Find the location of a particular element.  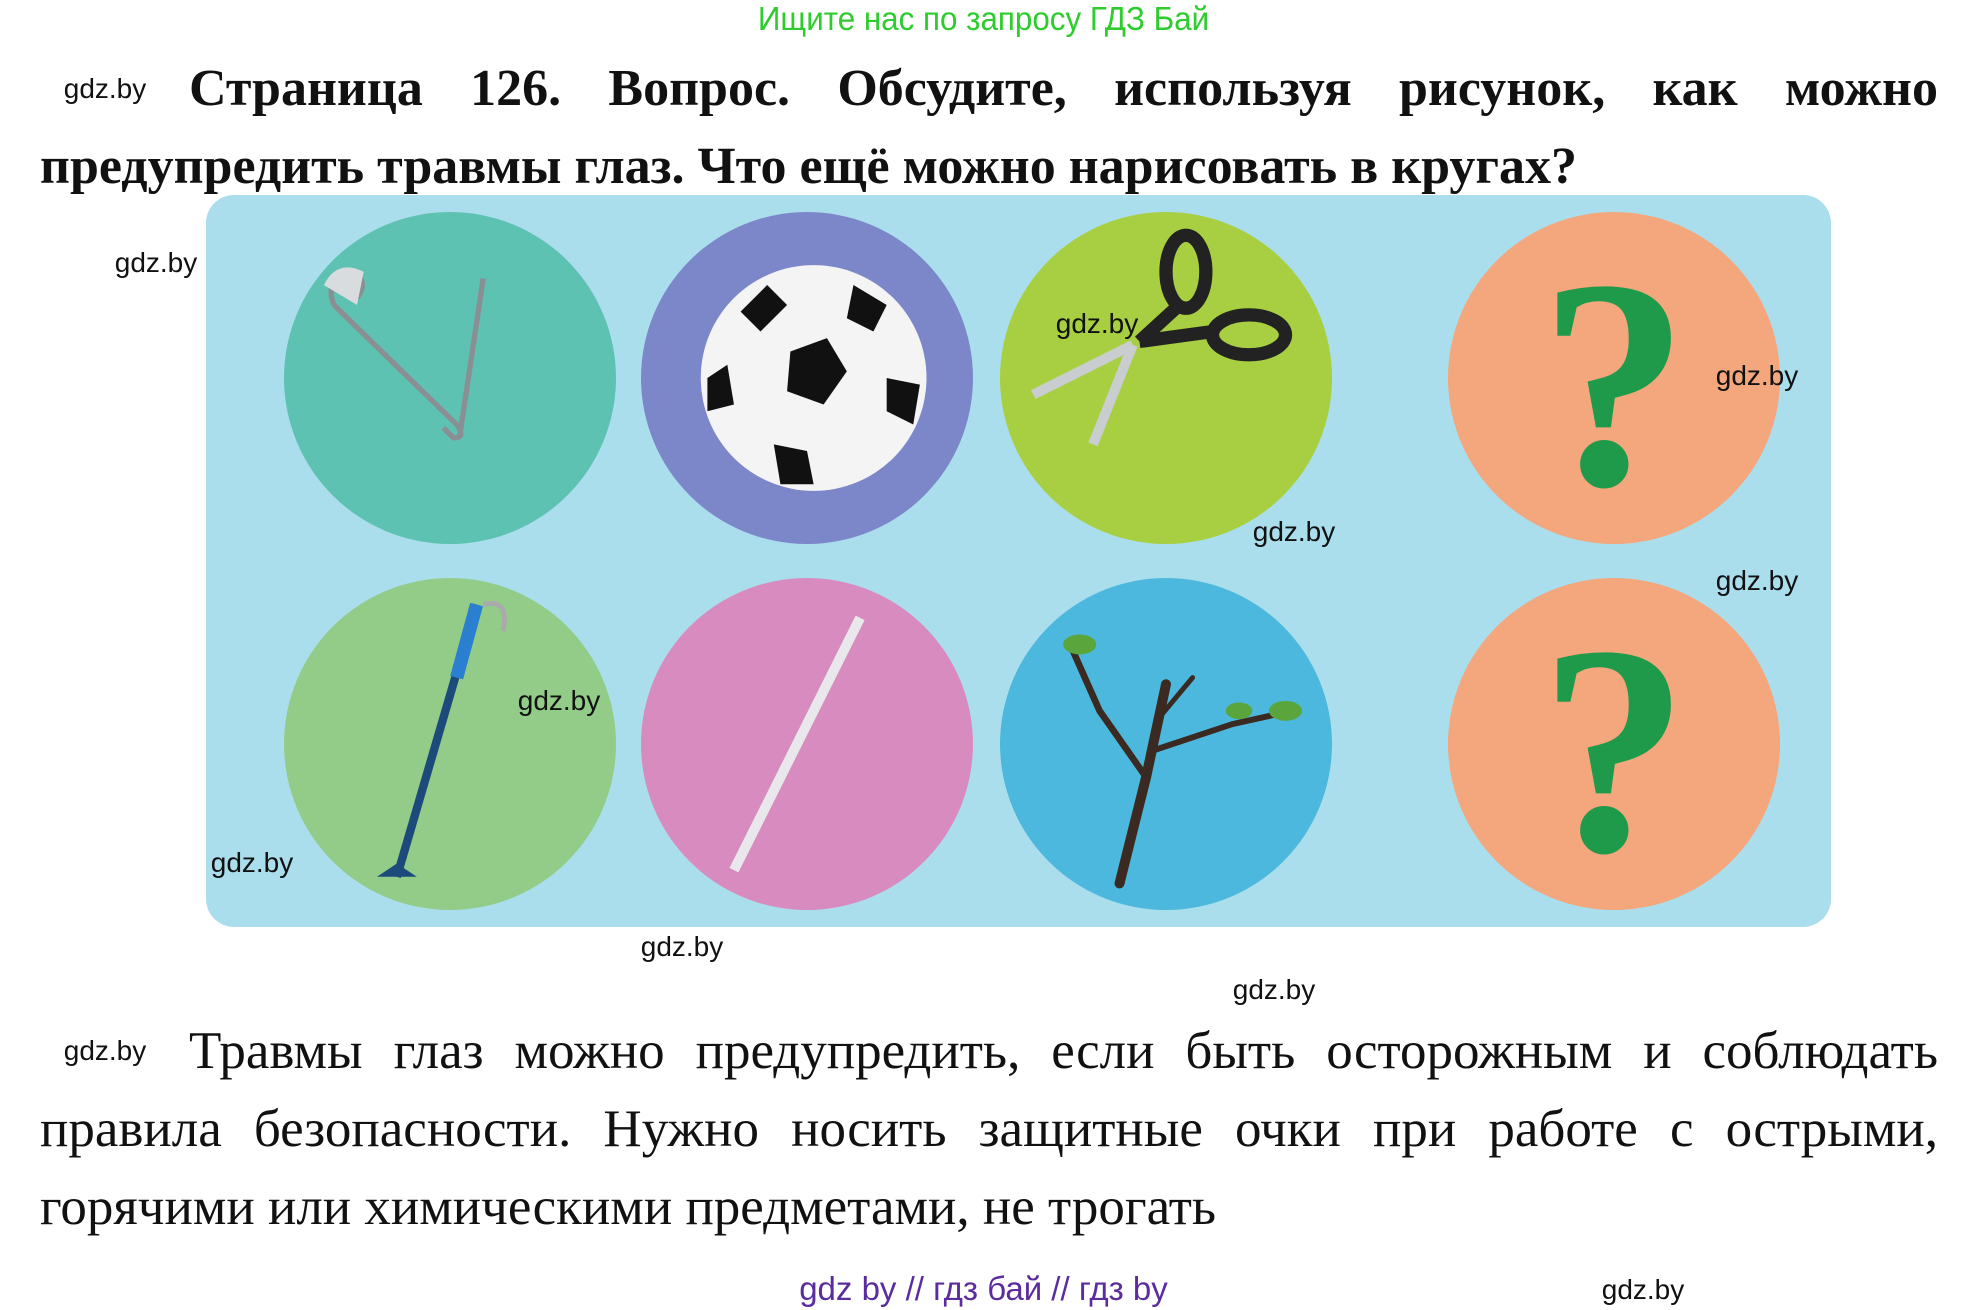

safety-pin-icon is located at coordinates (450, 378).